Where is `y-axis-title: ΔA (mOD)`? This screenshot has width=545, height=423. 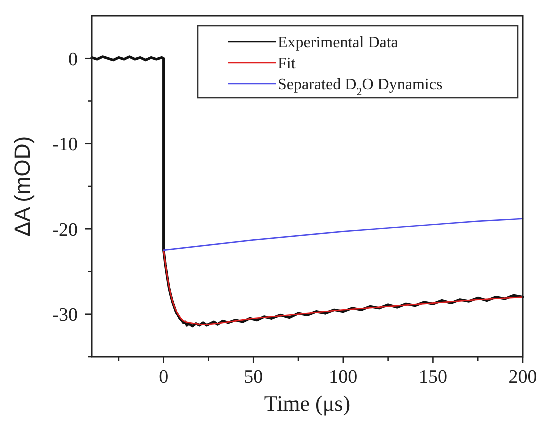 y-axis-title: ΔA (mOD) is located at coordinates (22, 186).